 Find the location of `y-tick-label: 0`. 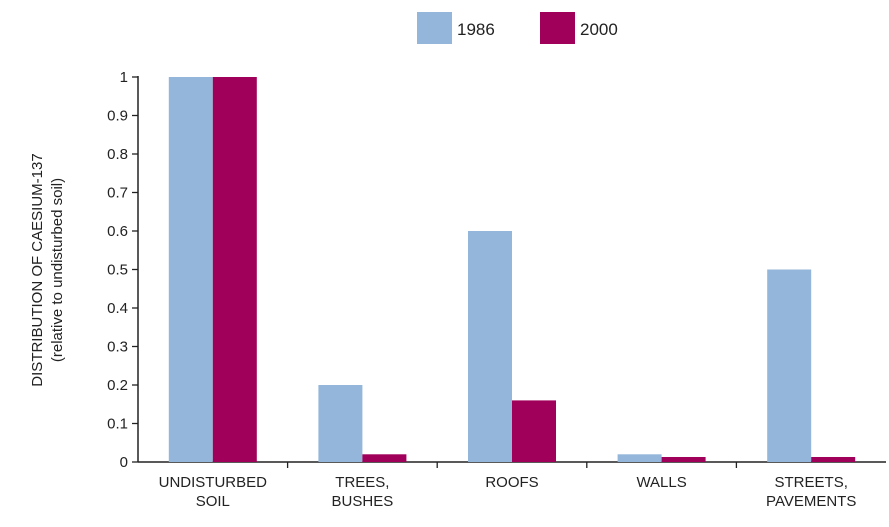

y-tick-label: 0 is located at coordinates (124, 462).